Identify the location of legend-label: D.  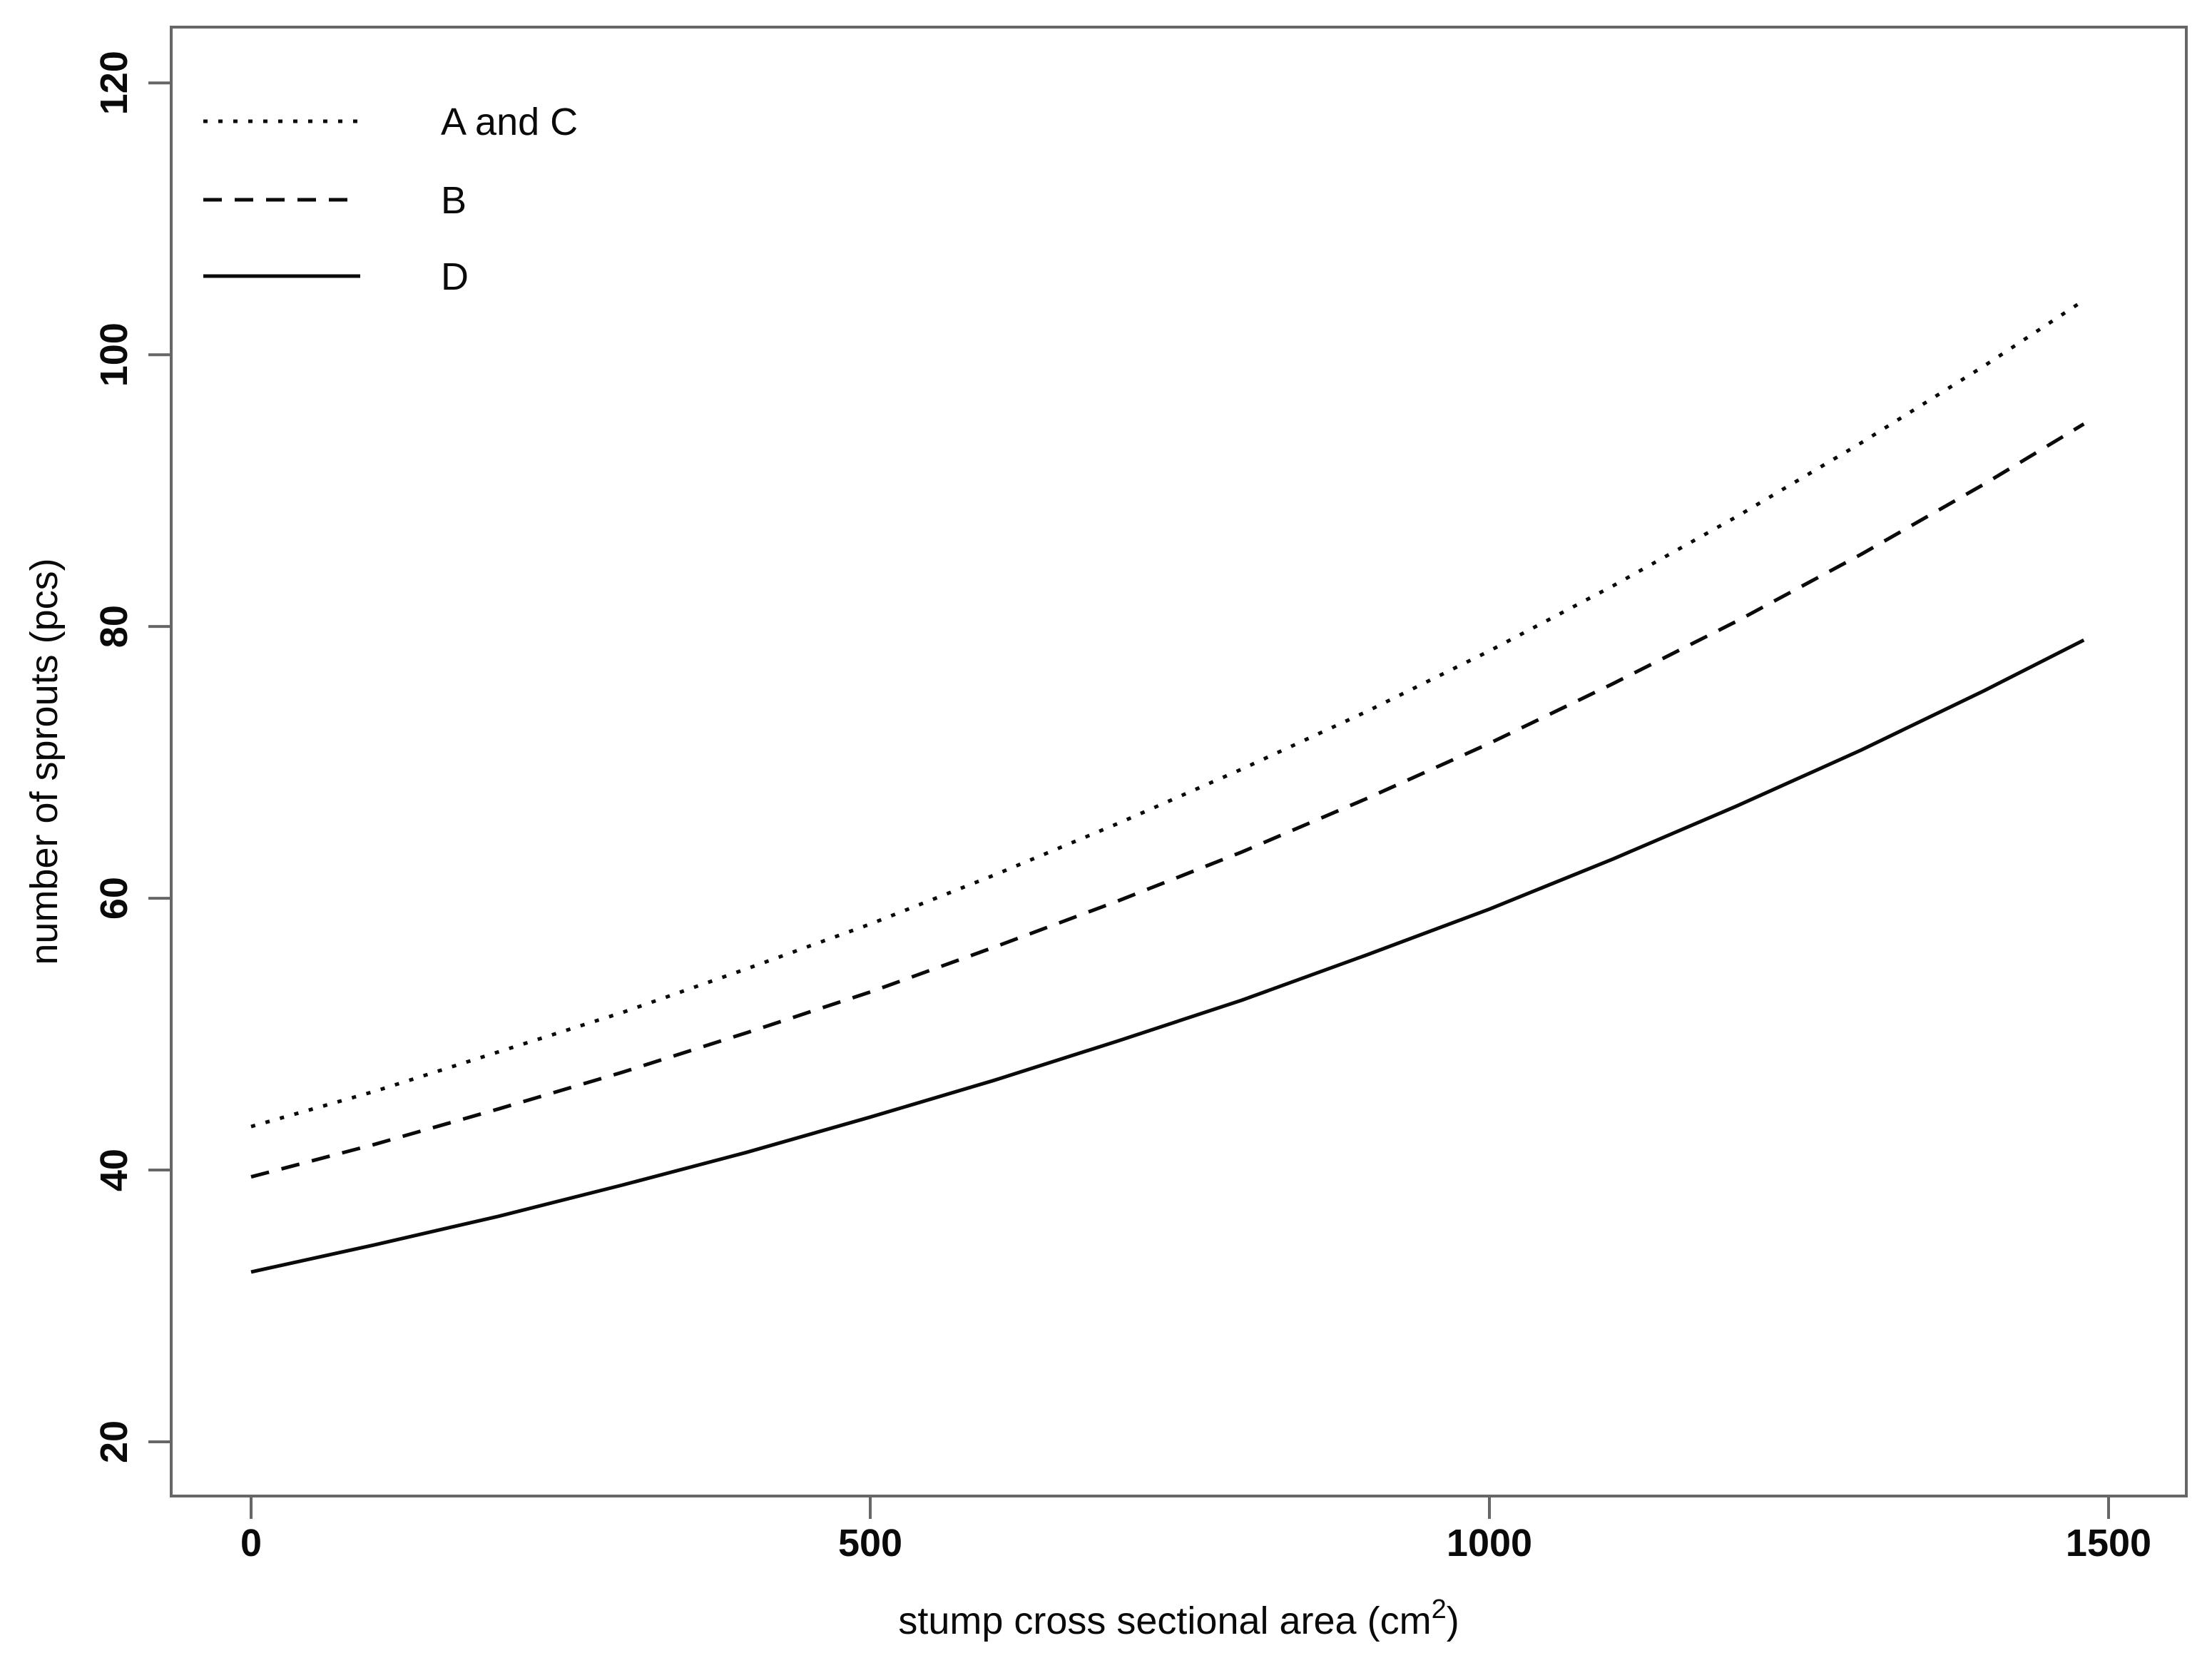
(455, 276).